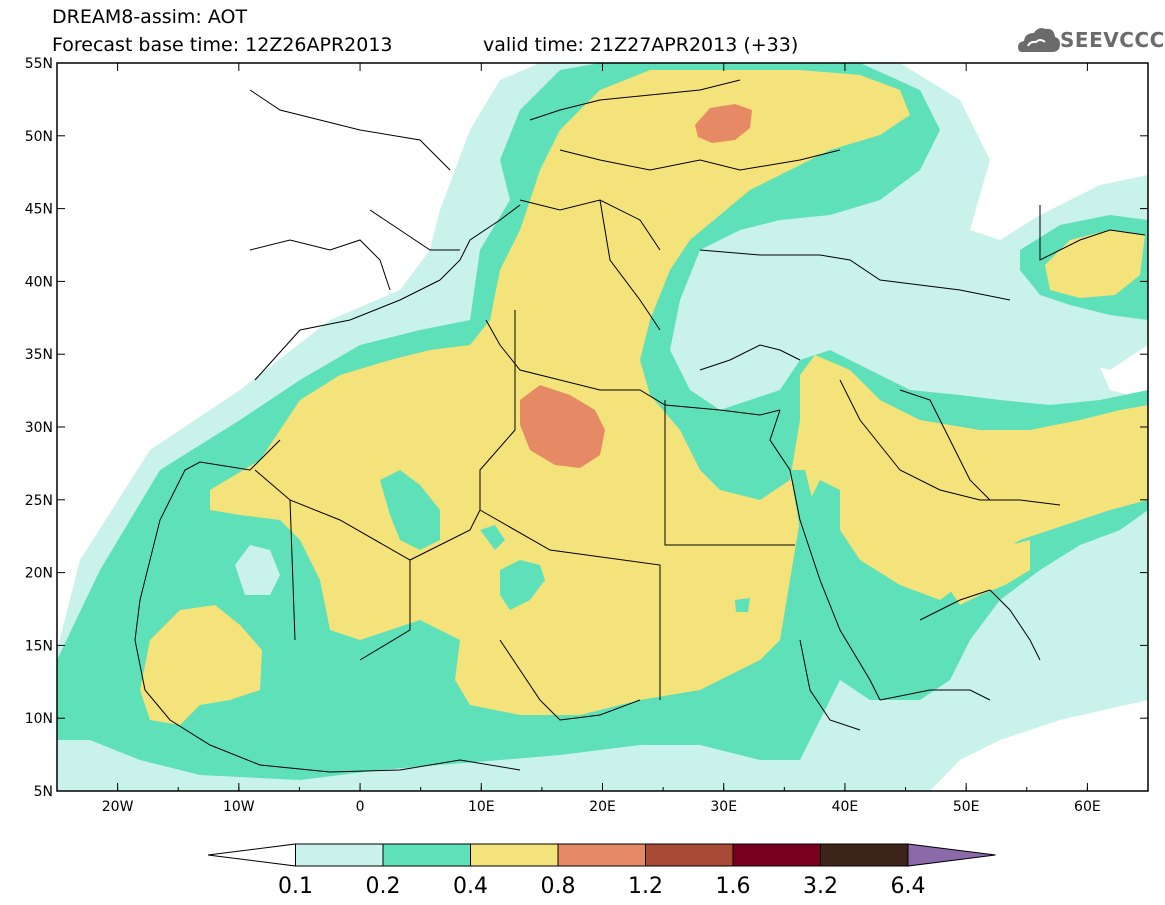 The width and height of the screenshot is (1165, 905). I want to click on colorbar-over-triangle, so click(951, 855).